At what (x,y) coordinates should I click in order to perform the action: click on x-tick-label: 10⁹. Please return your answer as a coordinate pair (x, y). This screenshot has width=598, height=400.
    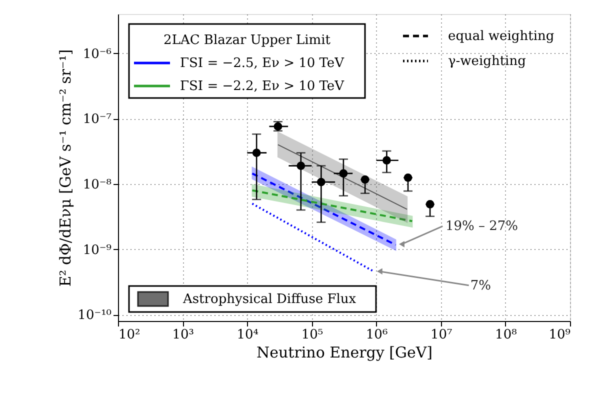
    Looking at the image, I should click on (559, 335).